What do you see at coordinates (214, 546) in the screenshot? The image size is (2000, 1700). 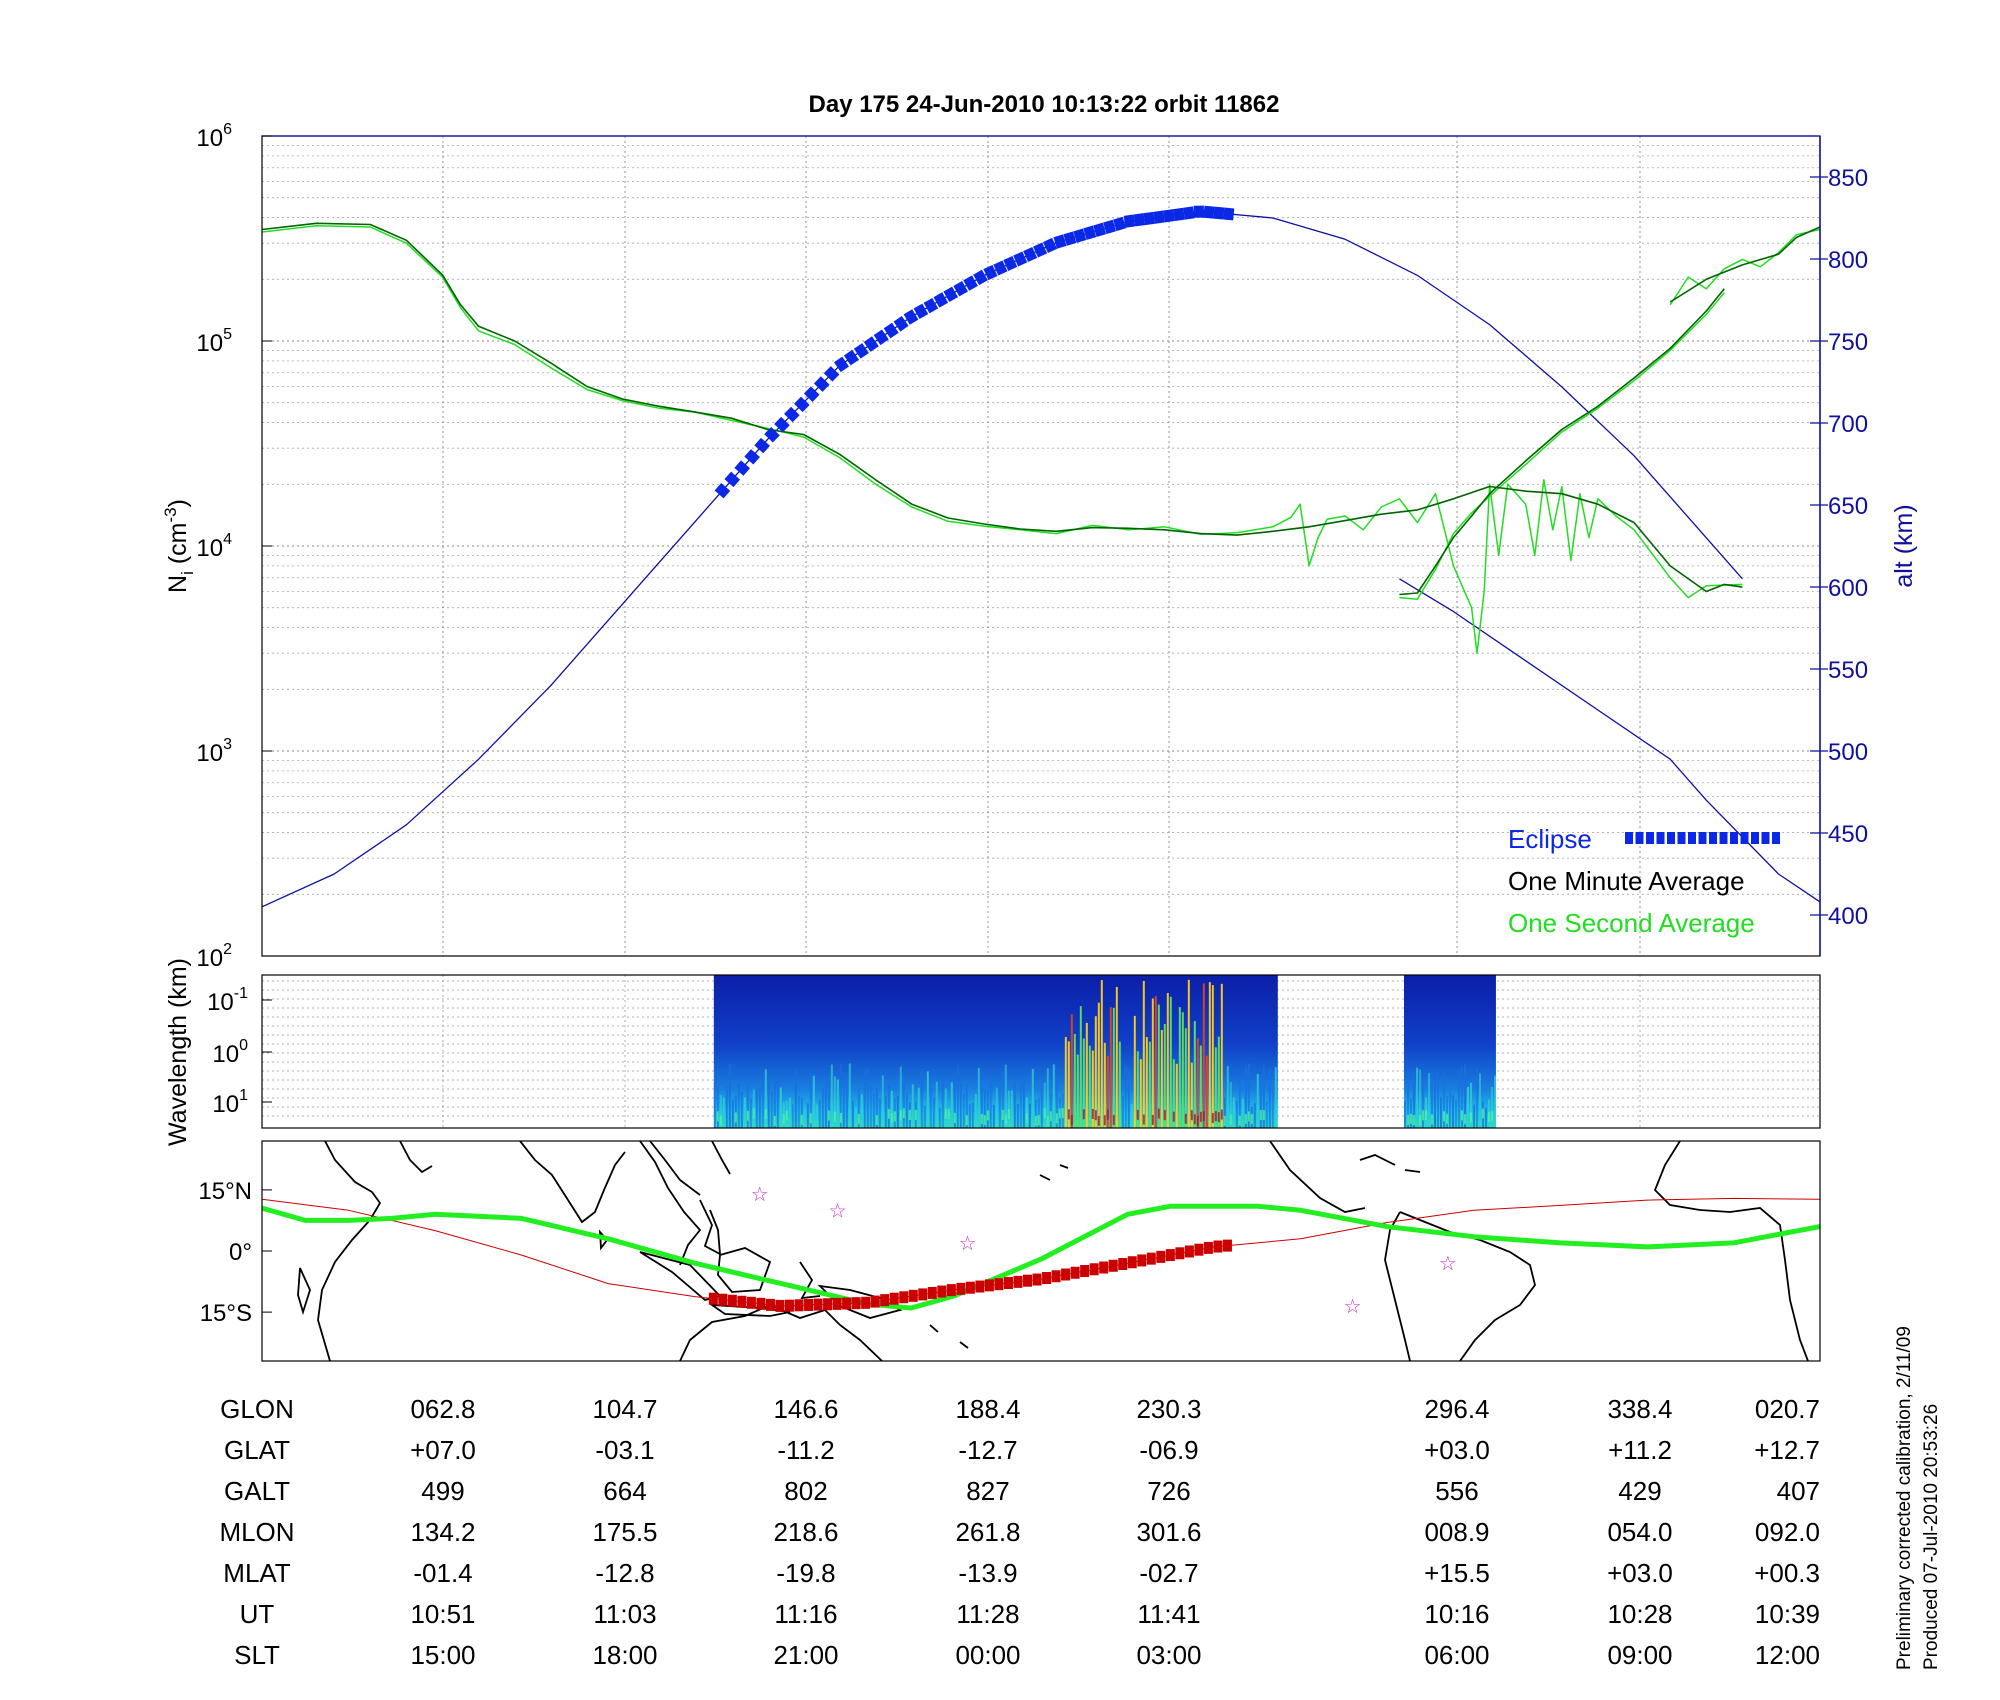 I see `y-tick-label: 10⁴` at bounding box center [214, 546].